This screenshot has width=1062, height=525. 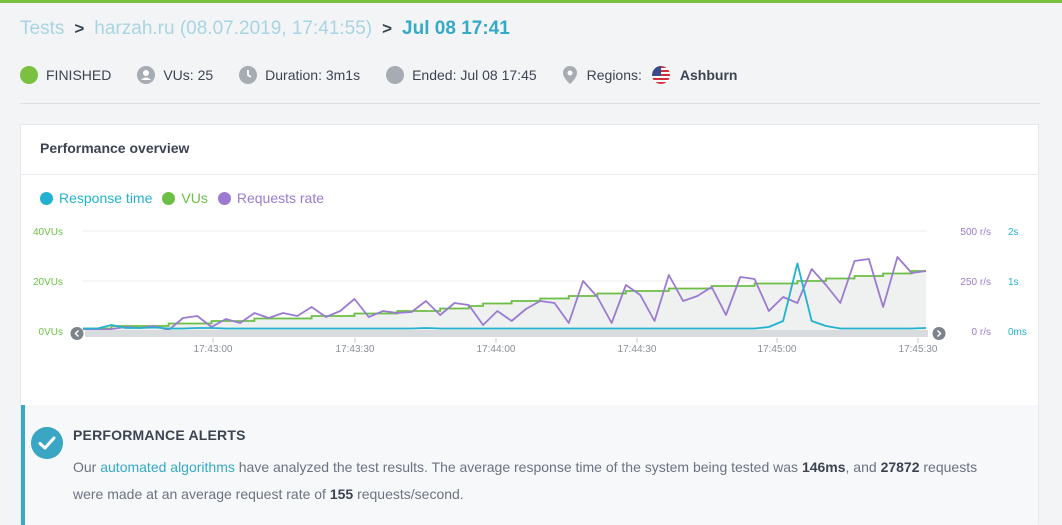 I want to click on x-axis-tick-label: 17:45:30, so click(x=918, y=349).